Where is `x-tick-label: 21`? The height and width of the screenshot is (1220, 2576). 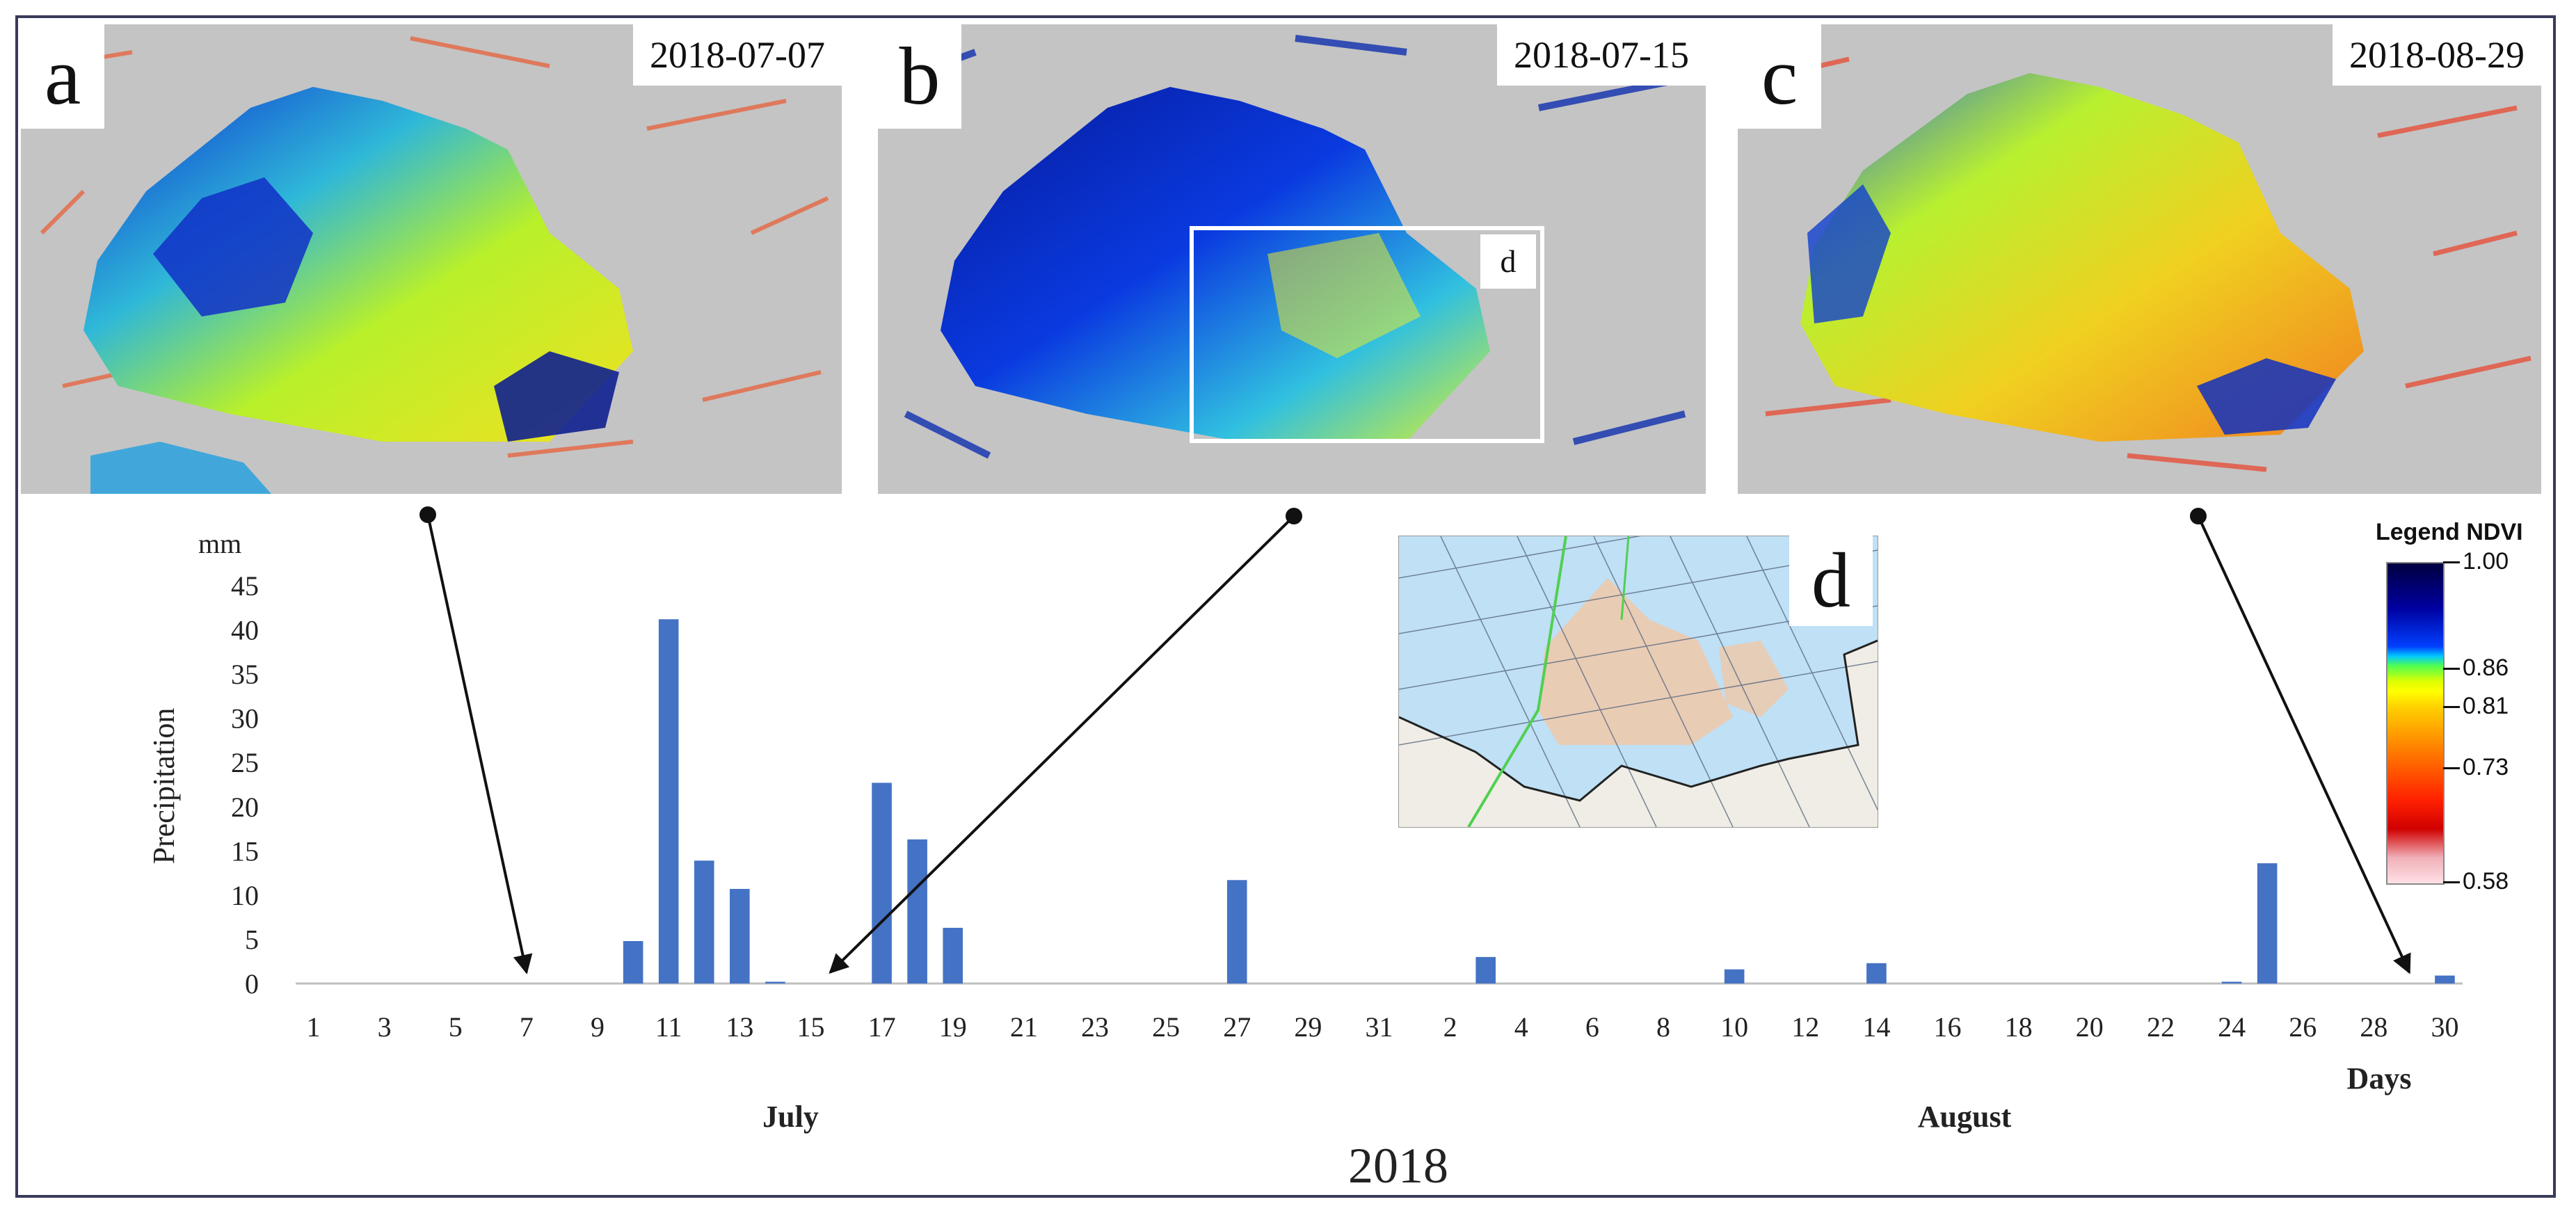 x-tick-label: 21 is located at coordinates (1024, 1027).